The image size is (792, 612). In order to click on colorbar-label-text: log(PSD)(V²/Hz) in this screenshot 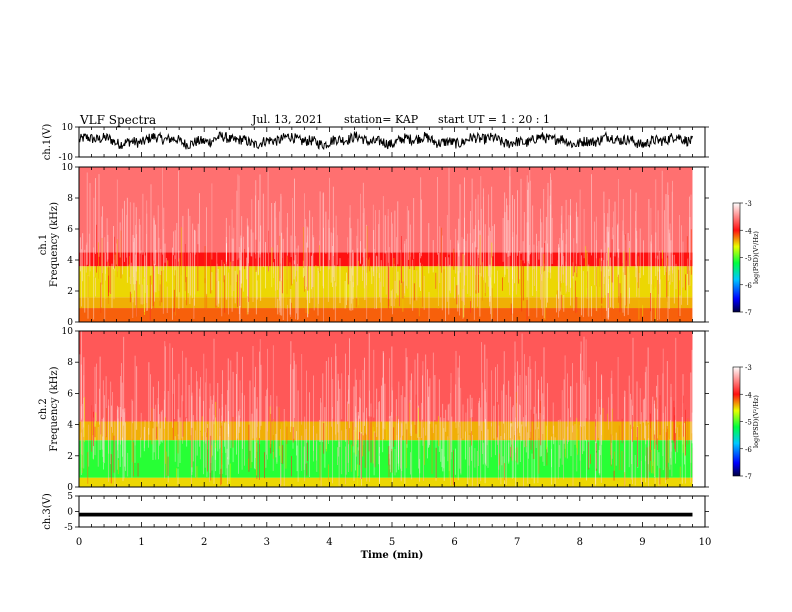, I will do `click(756, 421)`.